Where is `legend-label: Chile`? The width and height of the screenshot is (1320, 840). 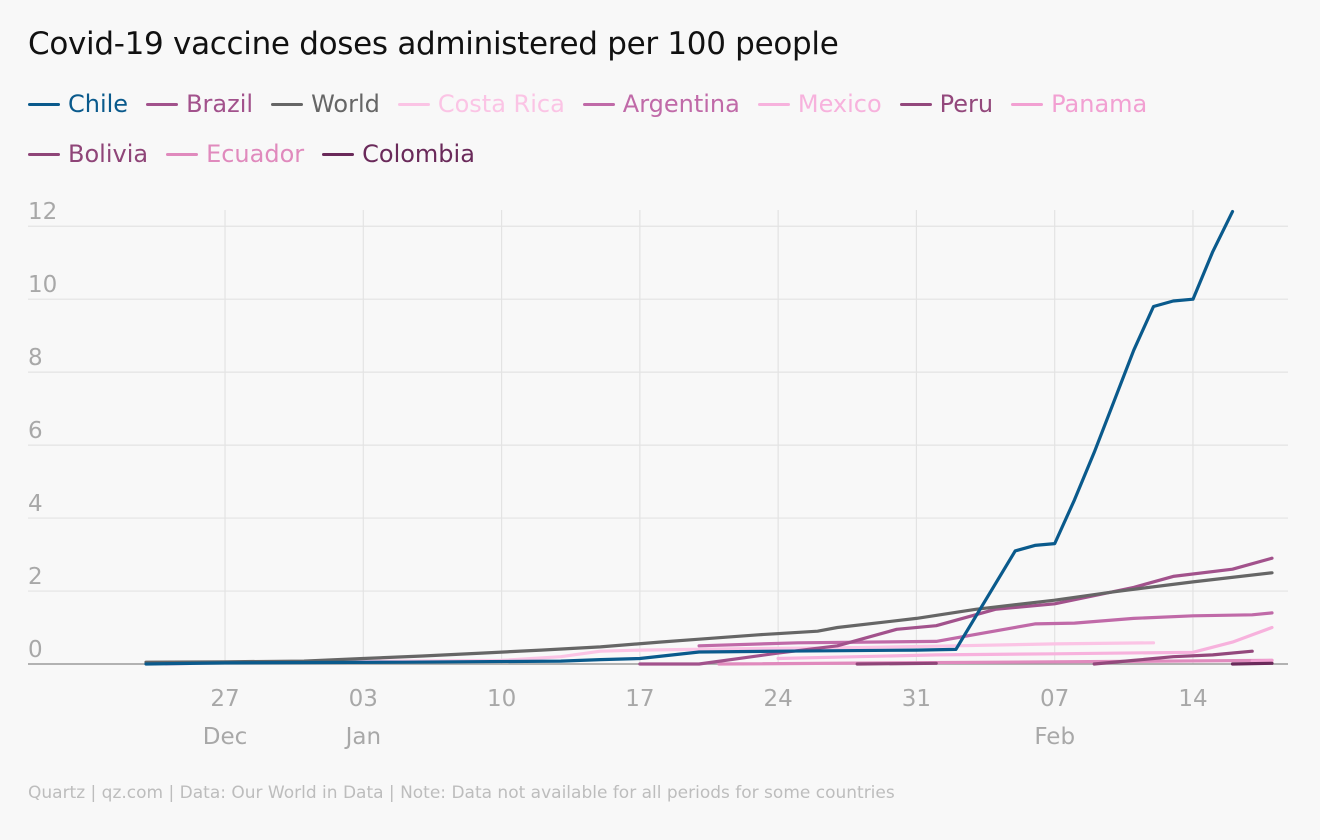 legend-label: Chile is located at coordinates (98, 104).